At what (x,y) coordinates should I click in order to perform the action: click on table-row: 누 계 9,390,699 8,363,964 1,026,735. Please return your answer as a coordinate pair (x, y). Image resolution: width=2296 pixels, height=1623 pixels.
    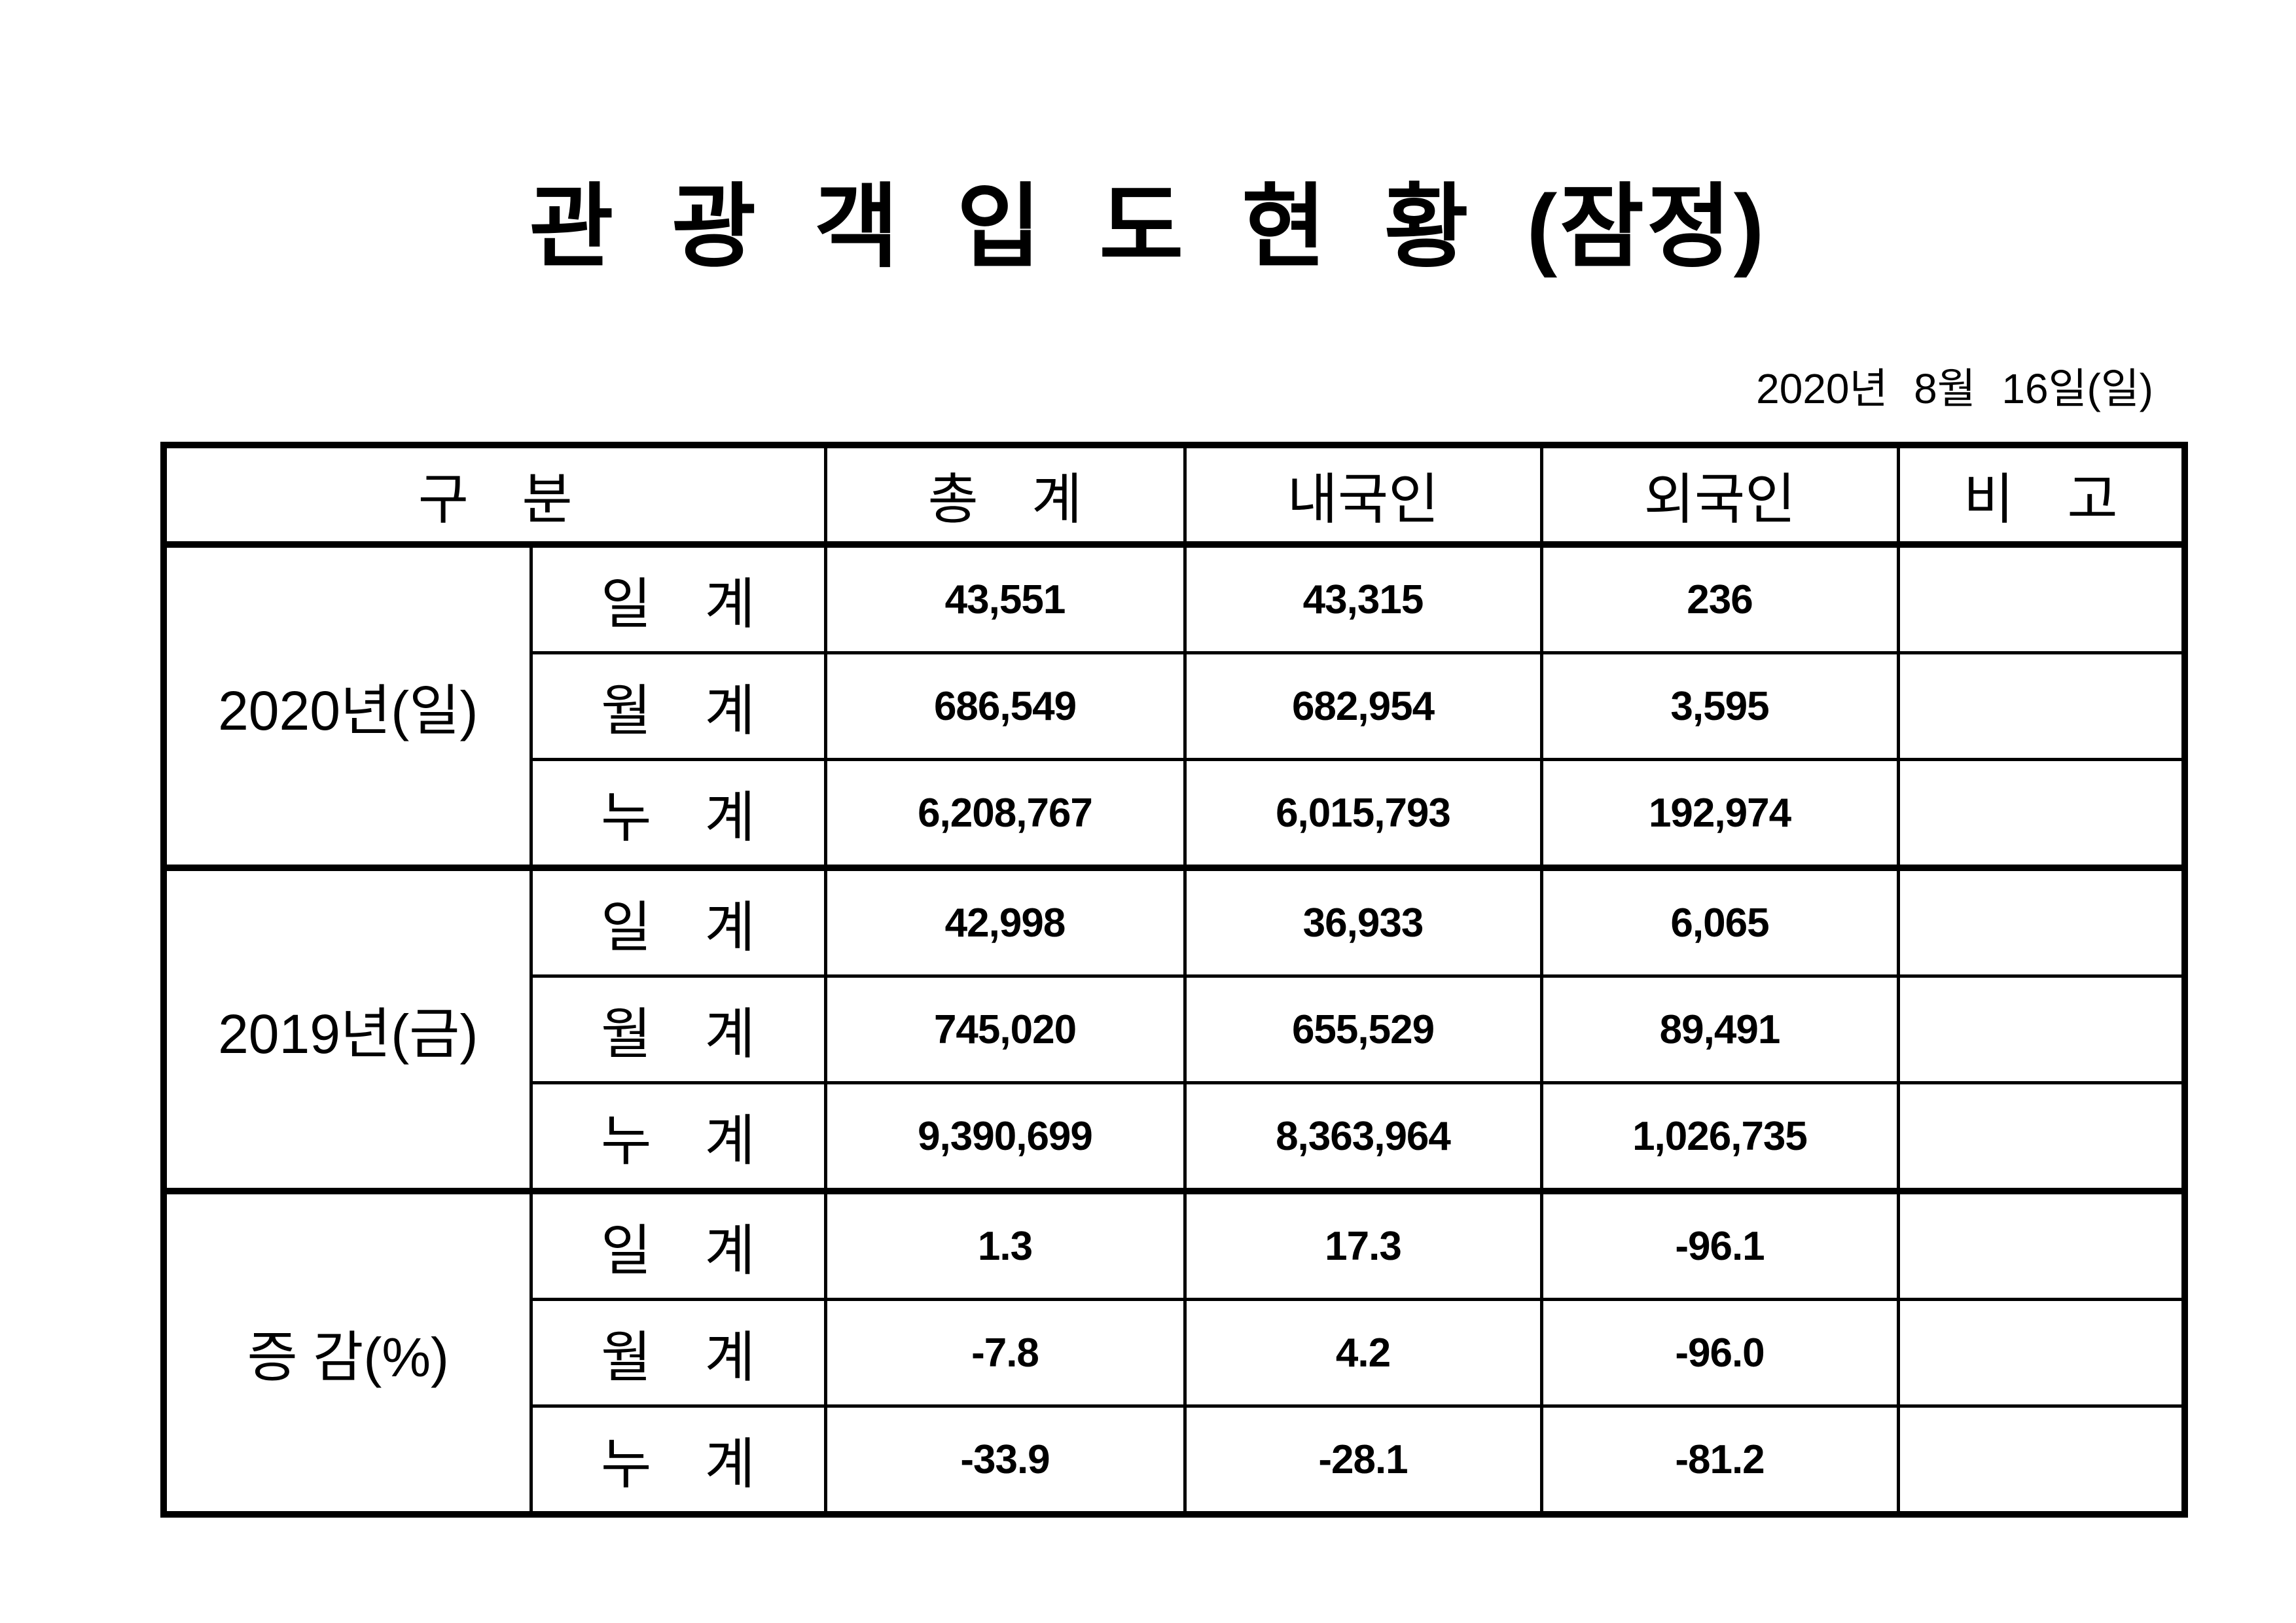
    Looking at the image, I should click on (1175, 1137).